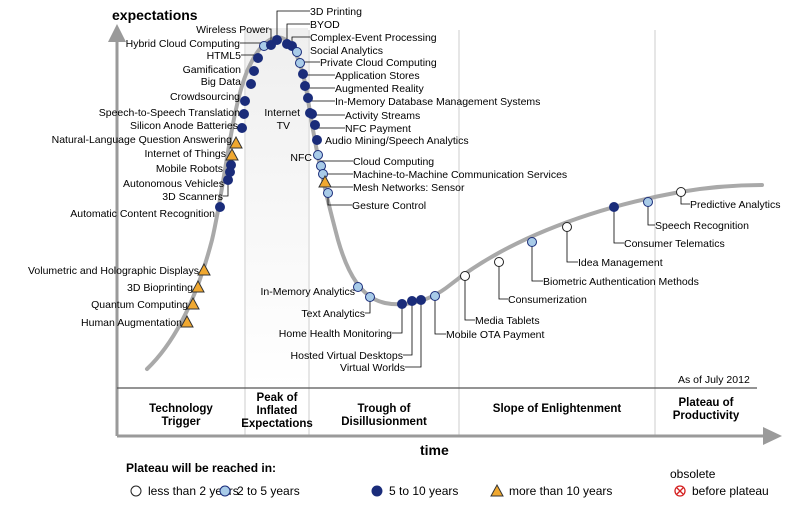 The image size is (799, 505). What do you see at coordinates (414, 491) in the screenshot?
I see `legend-item-5to10: 5 to 10 years` at bounding box center [414, 491].